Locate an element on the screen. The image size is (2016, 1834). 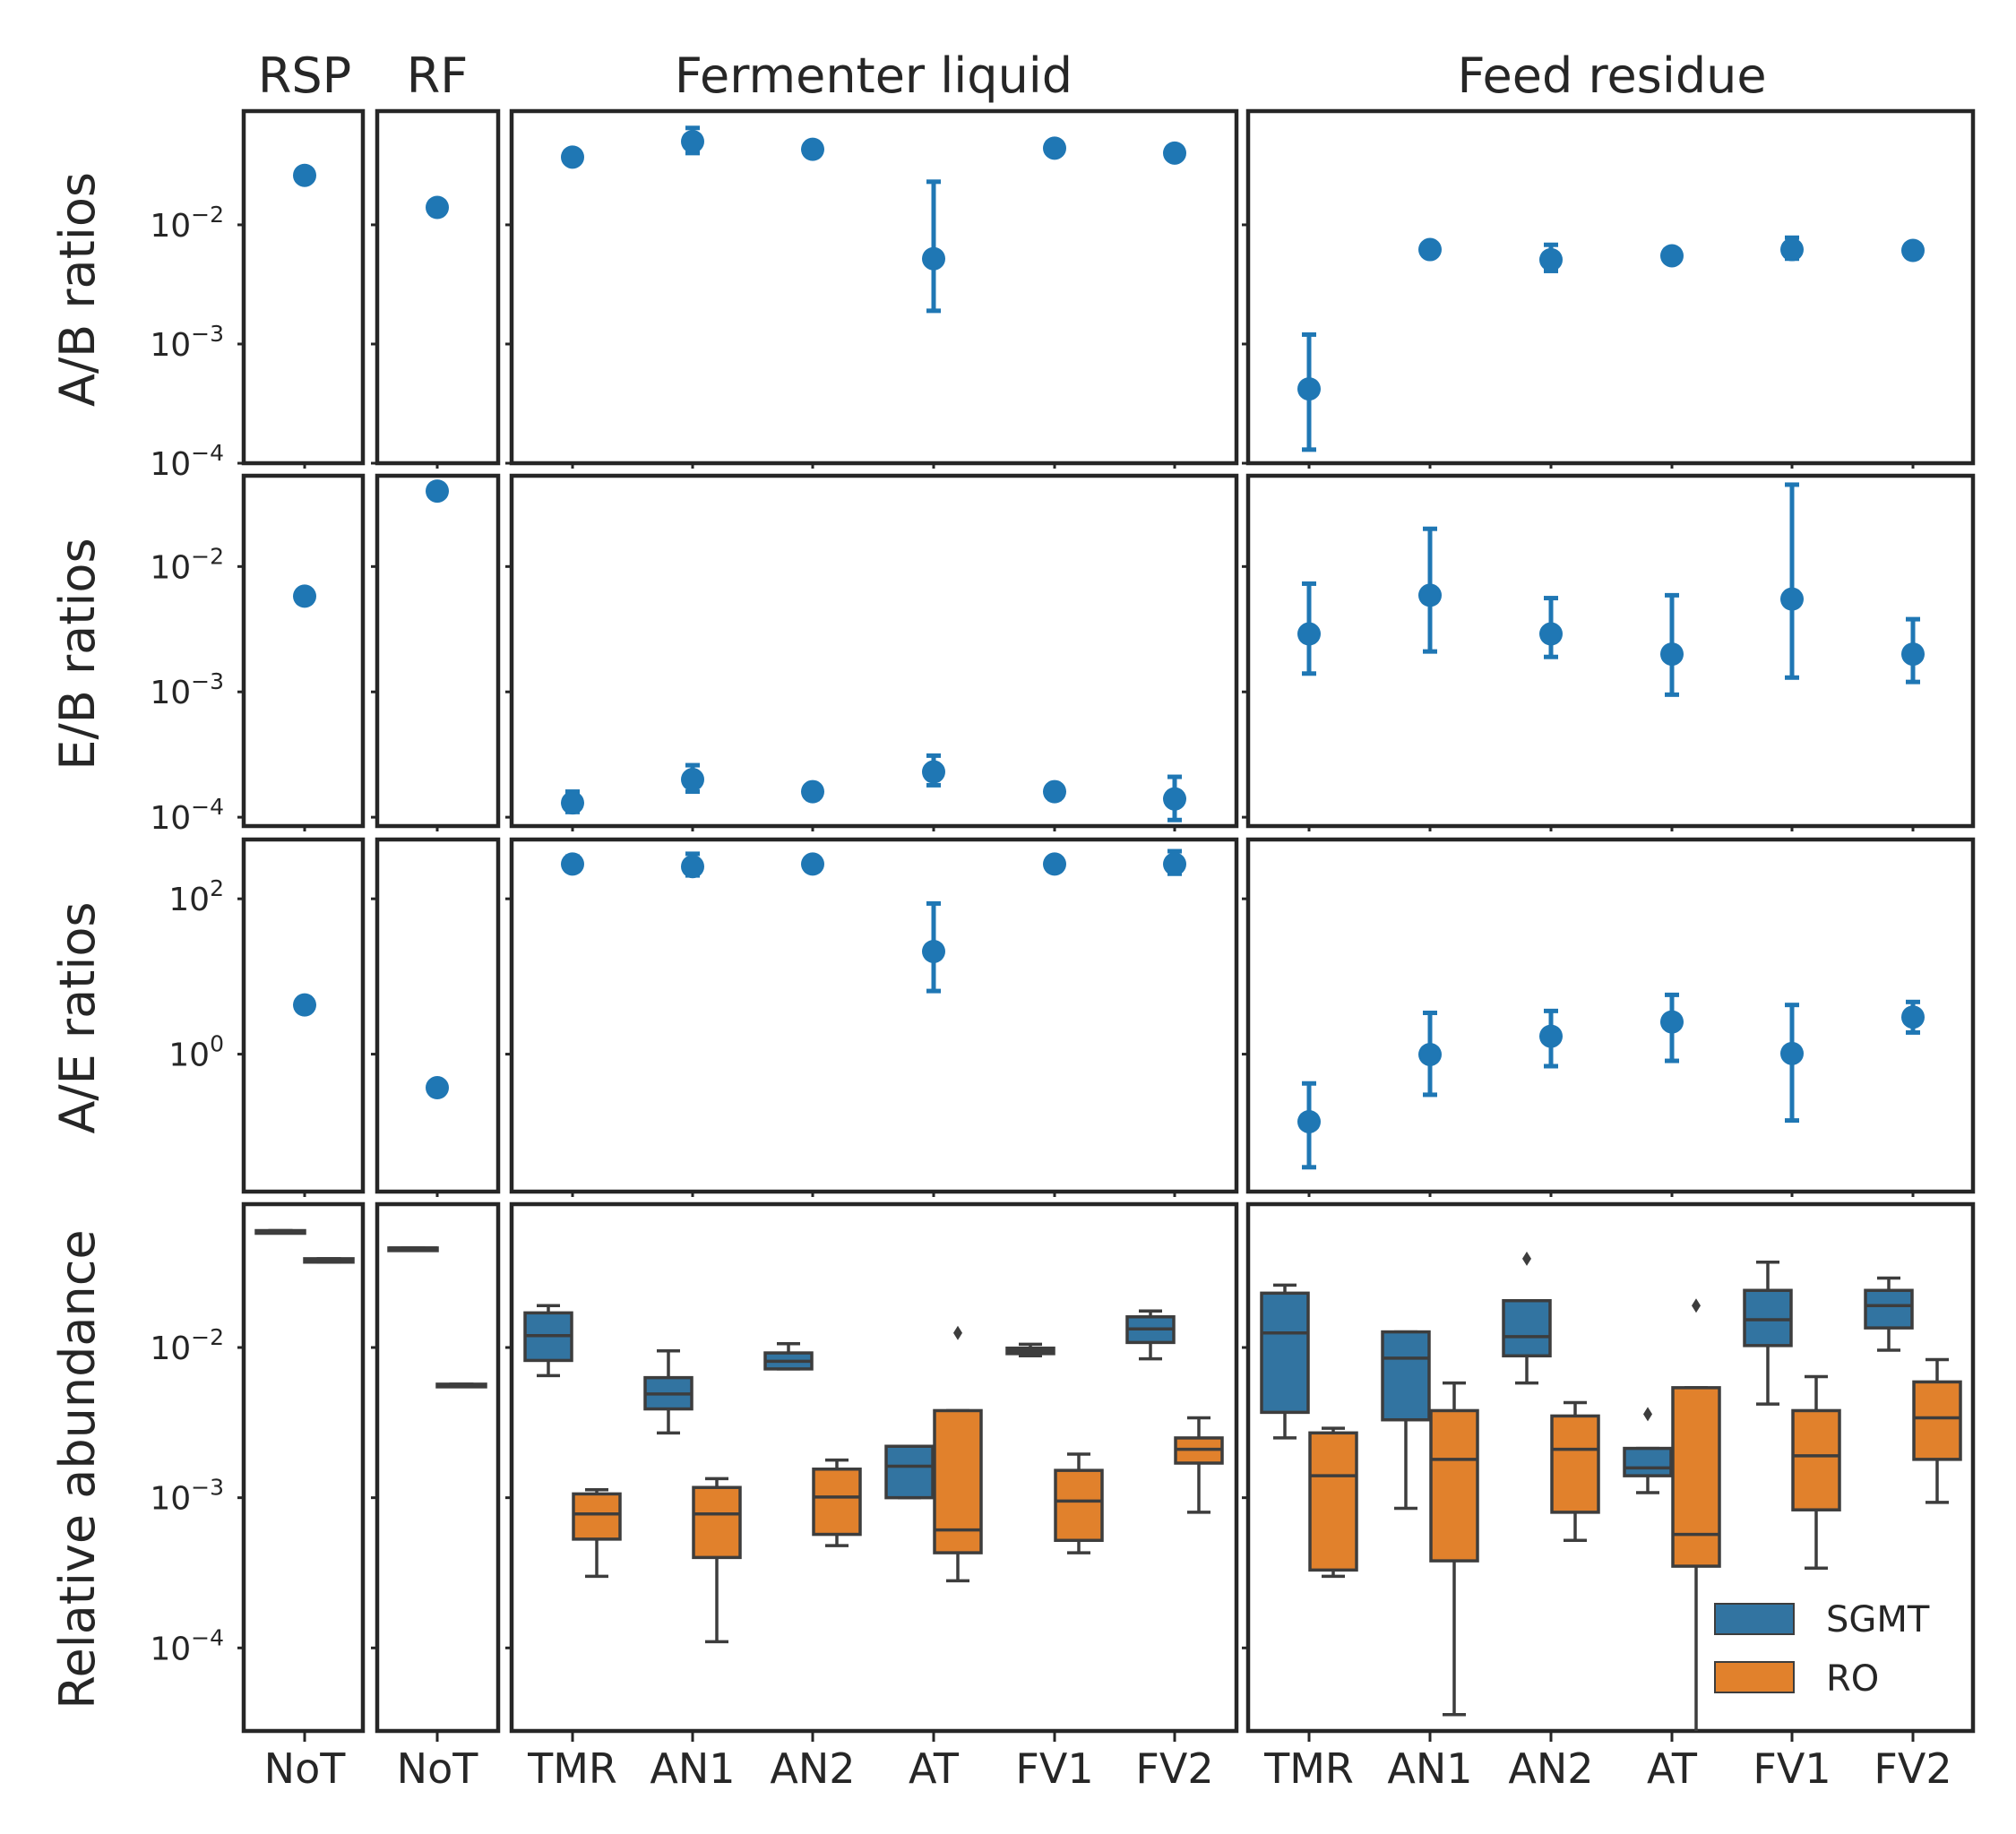
outlier-sgmt-an2 is located at coordinates (1526, 1259).